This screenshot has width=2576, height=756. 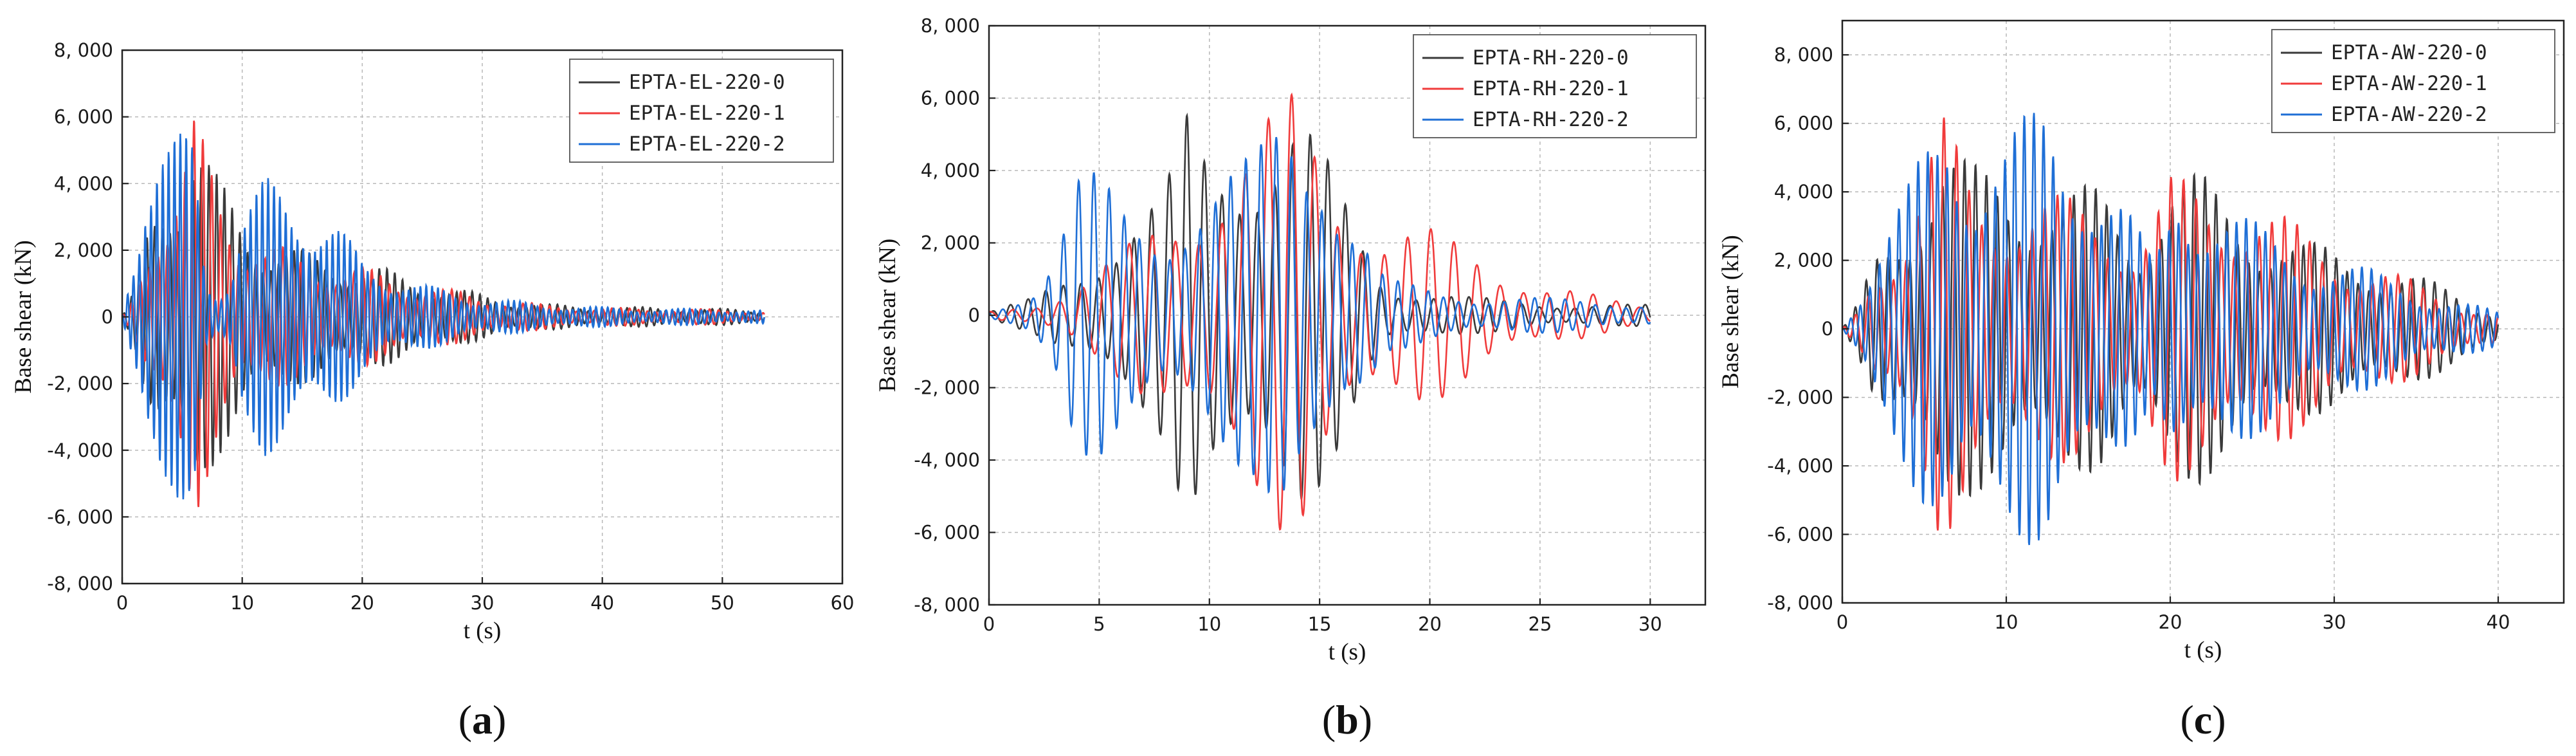 I want to click on legend-entry: EPTA-EL-220-1, so click(x=707, y=113).